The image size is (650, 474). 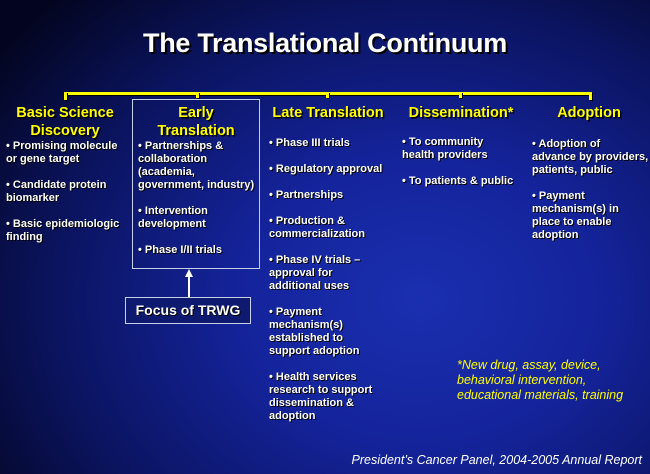 What do you see at coordinates (173, 217) in the screenshot?
I see `list-item: • Intervention development` at bounding box center [173, 217].